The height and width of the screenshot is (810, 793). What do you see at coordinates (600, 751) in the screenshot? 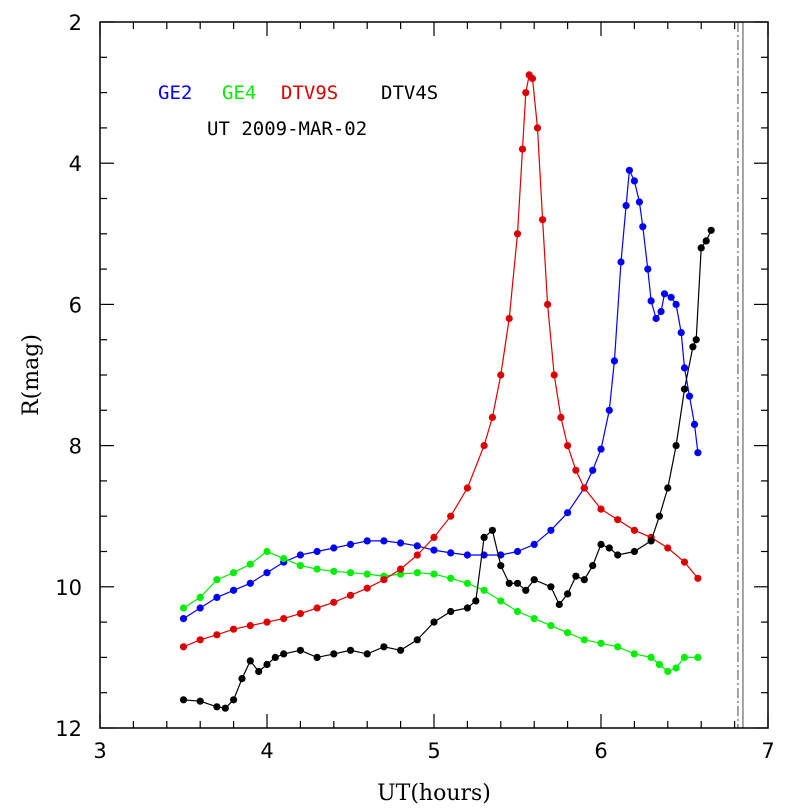
I see `x-tick-label: 6` at bounding box center [600, 751].